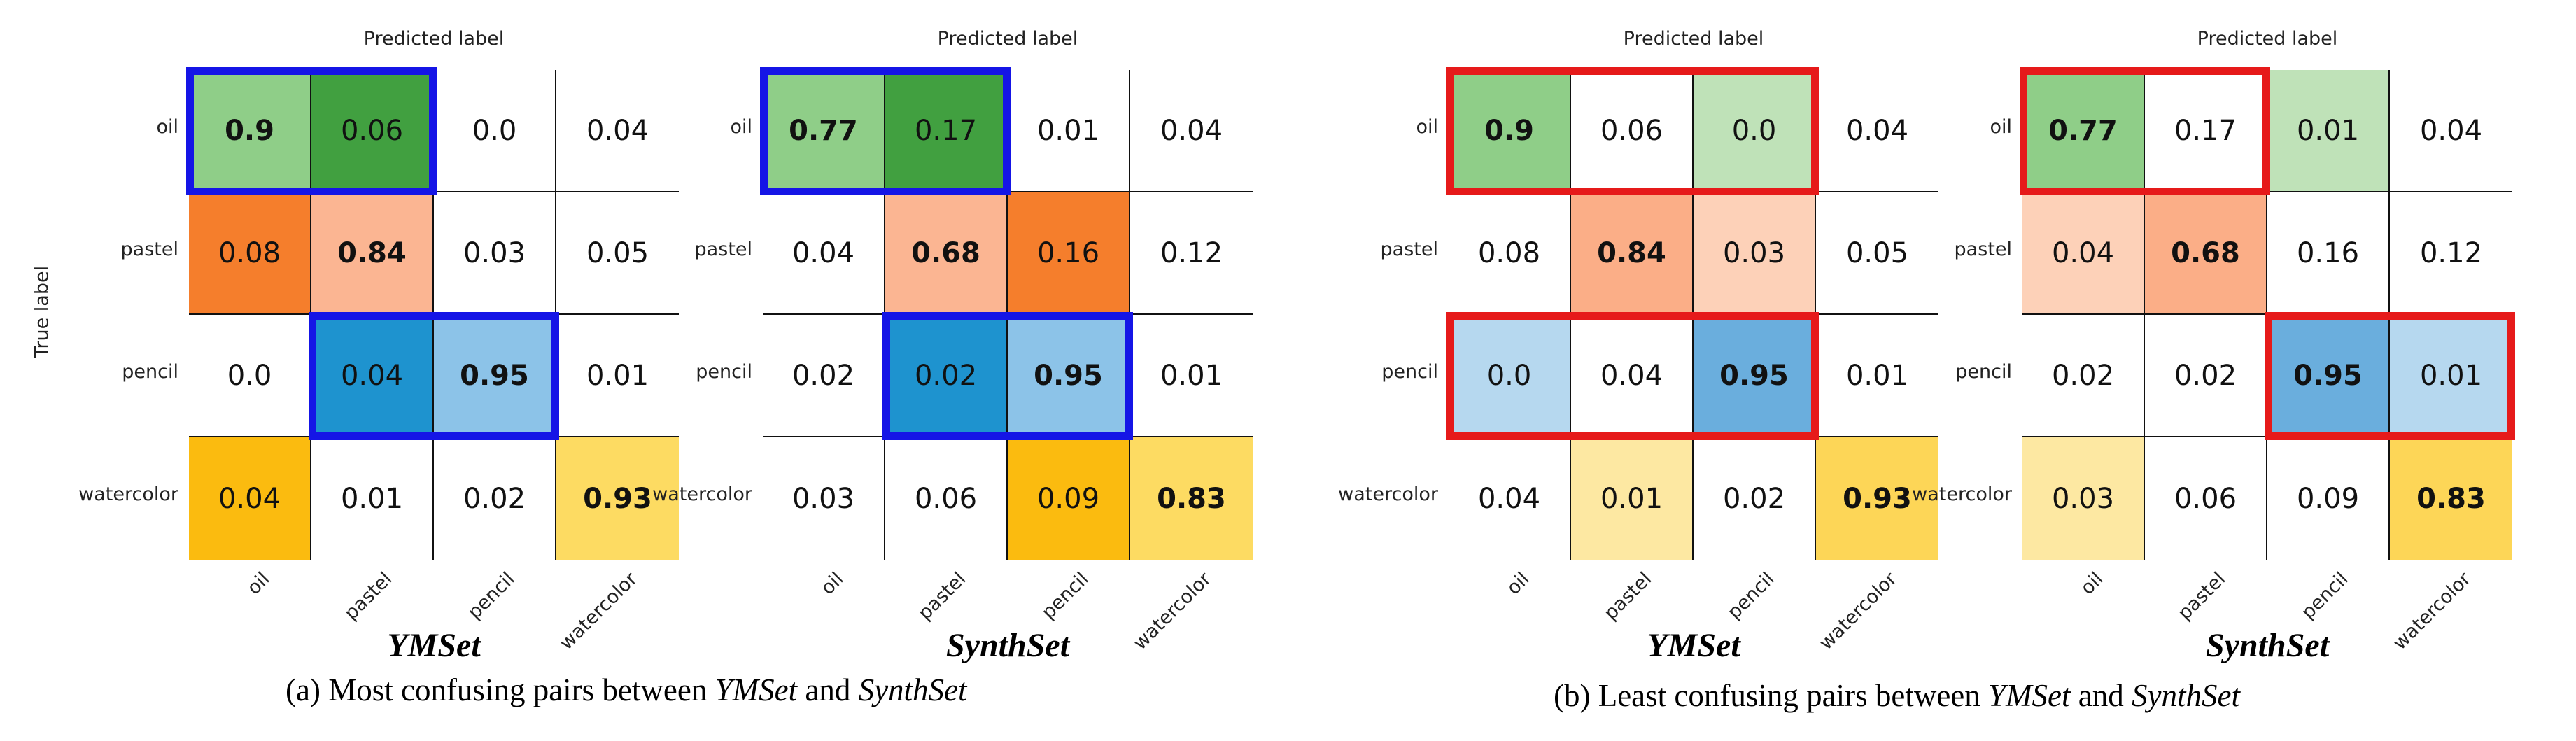 The image size is (2576, 741). What do you see at coordinates (1518, 584) in the screenshot?
I see `chart-2-col-label: oil` at bounding box center [1518, 584].